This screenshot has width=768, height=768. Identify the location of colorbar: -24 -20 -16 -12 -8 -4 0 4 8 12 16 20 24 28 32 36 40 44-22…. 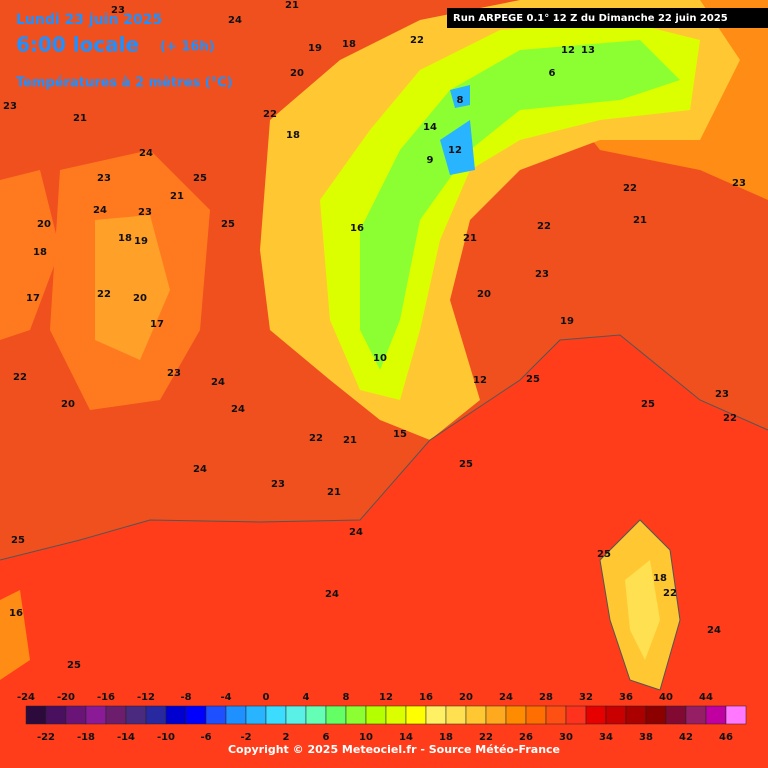
(382, 717).